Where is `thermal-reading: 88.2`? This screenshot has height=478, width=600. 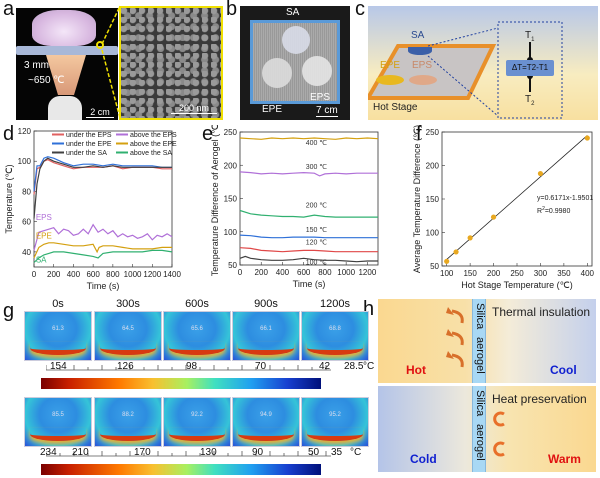 thermal-reading: 88.2 is located at coordinates (128, 415).